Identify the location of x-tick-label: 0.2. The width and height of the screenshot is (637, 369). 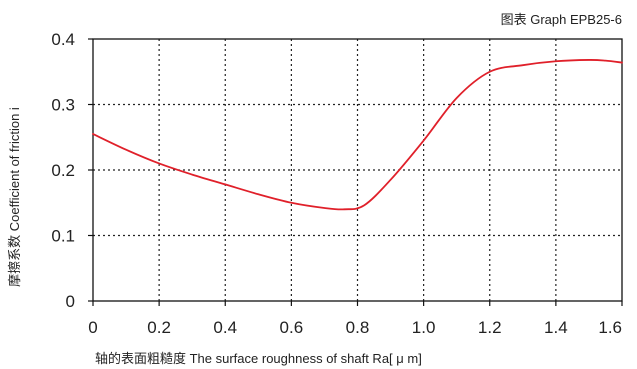
(159, 327).